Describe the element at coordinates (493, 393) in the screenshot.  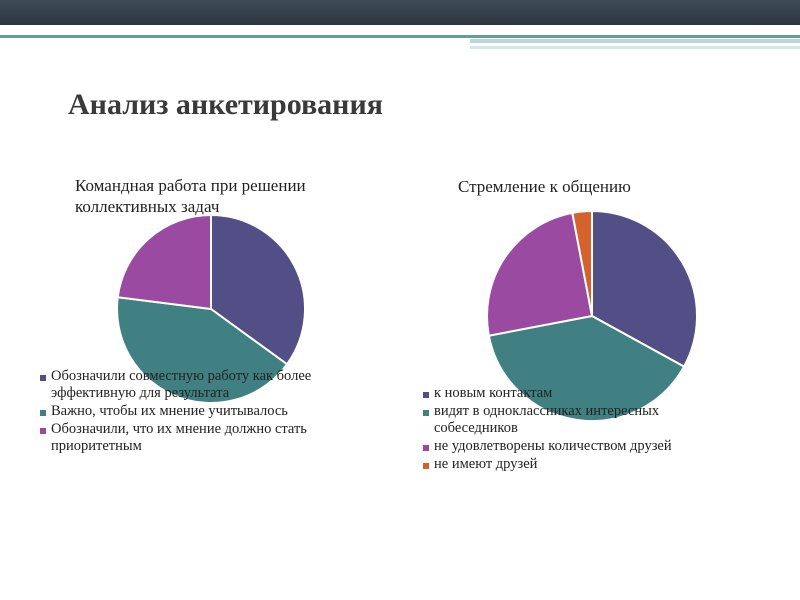
I see `legend-label: к новым контактам` at that location.